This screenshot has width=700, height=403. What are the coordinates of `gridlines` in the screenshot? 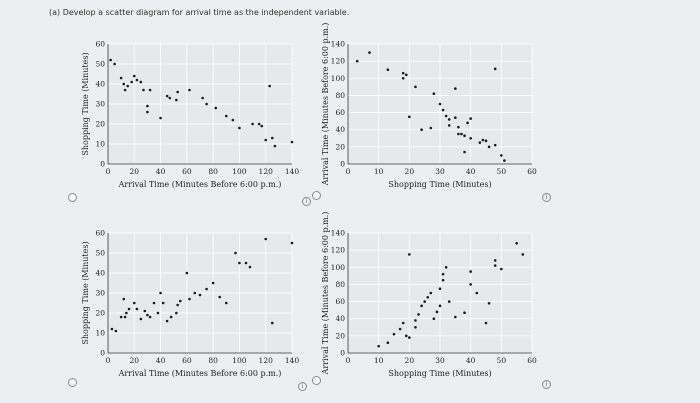 It's located at (440, 293).